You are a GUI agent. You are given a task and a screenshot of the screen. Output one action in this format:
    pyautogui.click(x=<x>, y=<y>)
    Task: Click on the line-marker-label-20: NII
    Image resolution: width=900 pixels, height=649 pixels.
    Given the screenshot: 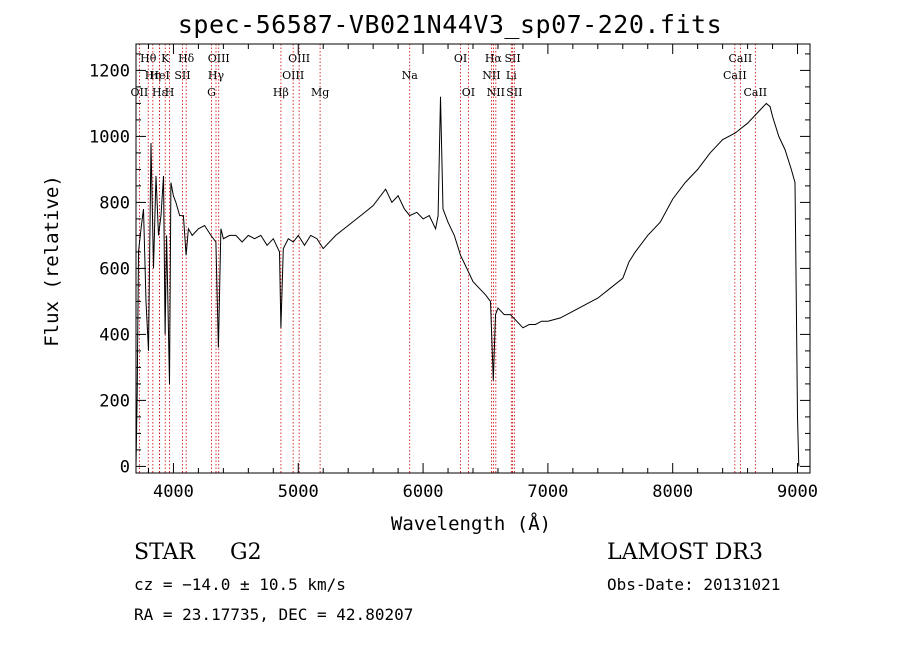 What is the action you would take?
    pyautogui.click(x=491, y=75)
    